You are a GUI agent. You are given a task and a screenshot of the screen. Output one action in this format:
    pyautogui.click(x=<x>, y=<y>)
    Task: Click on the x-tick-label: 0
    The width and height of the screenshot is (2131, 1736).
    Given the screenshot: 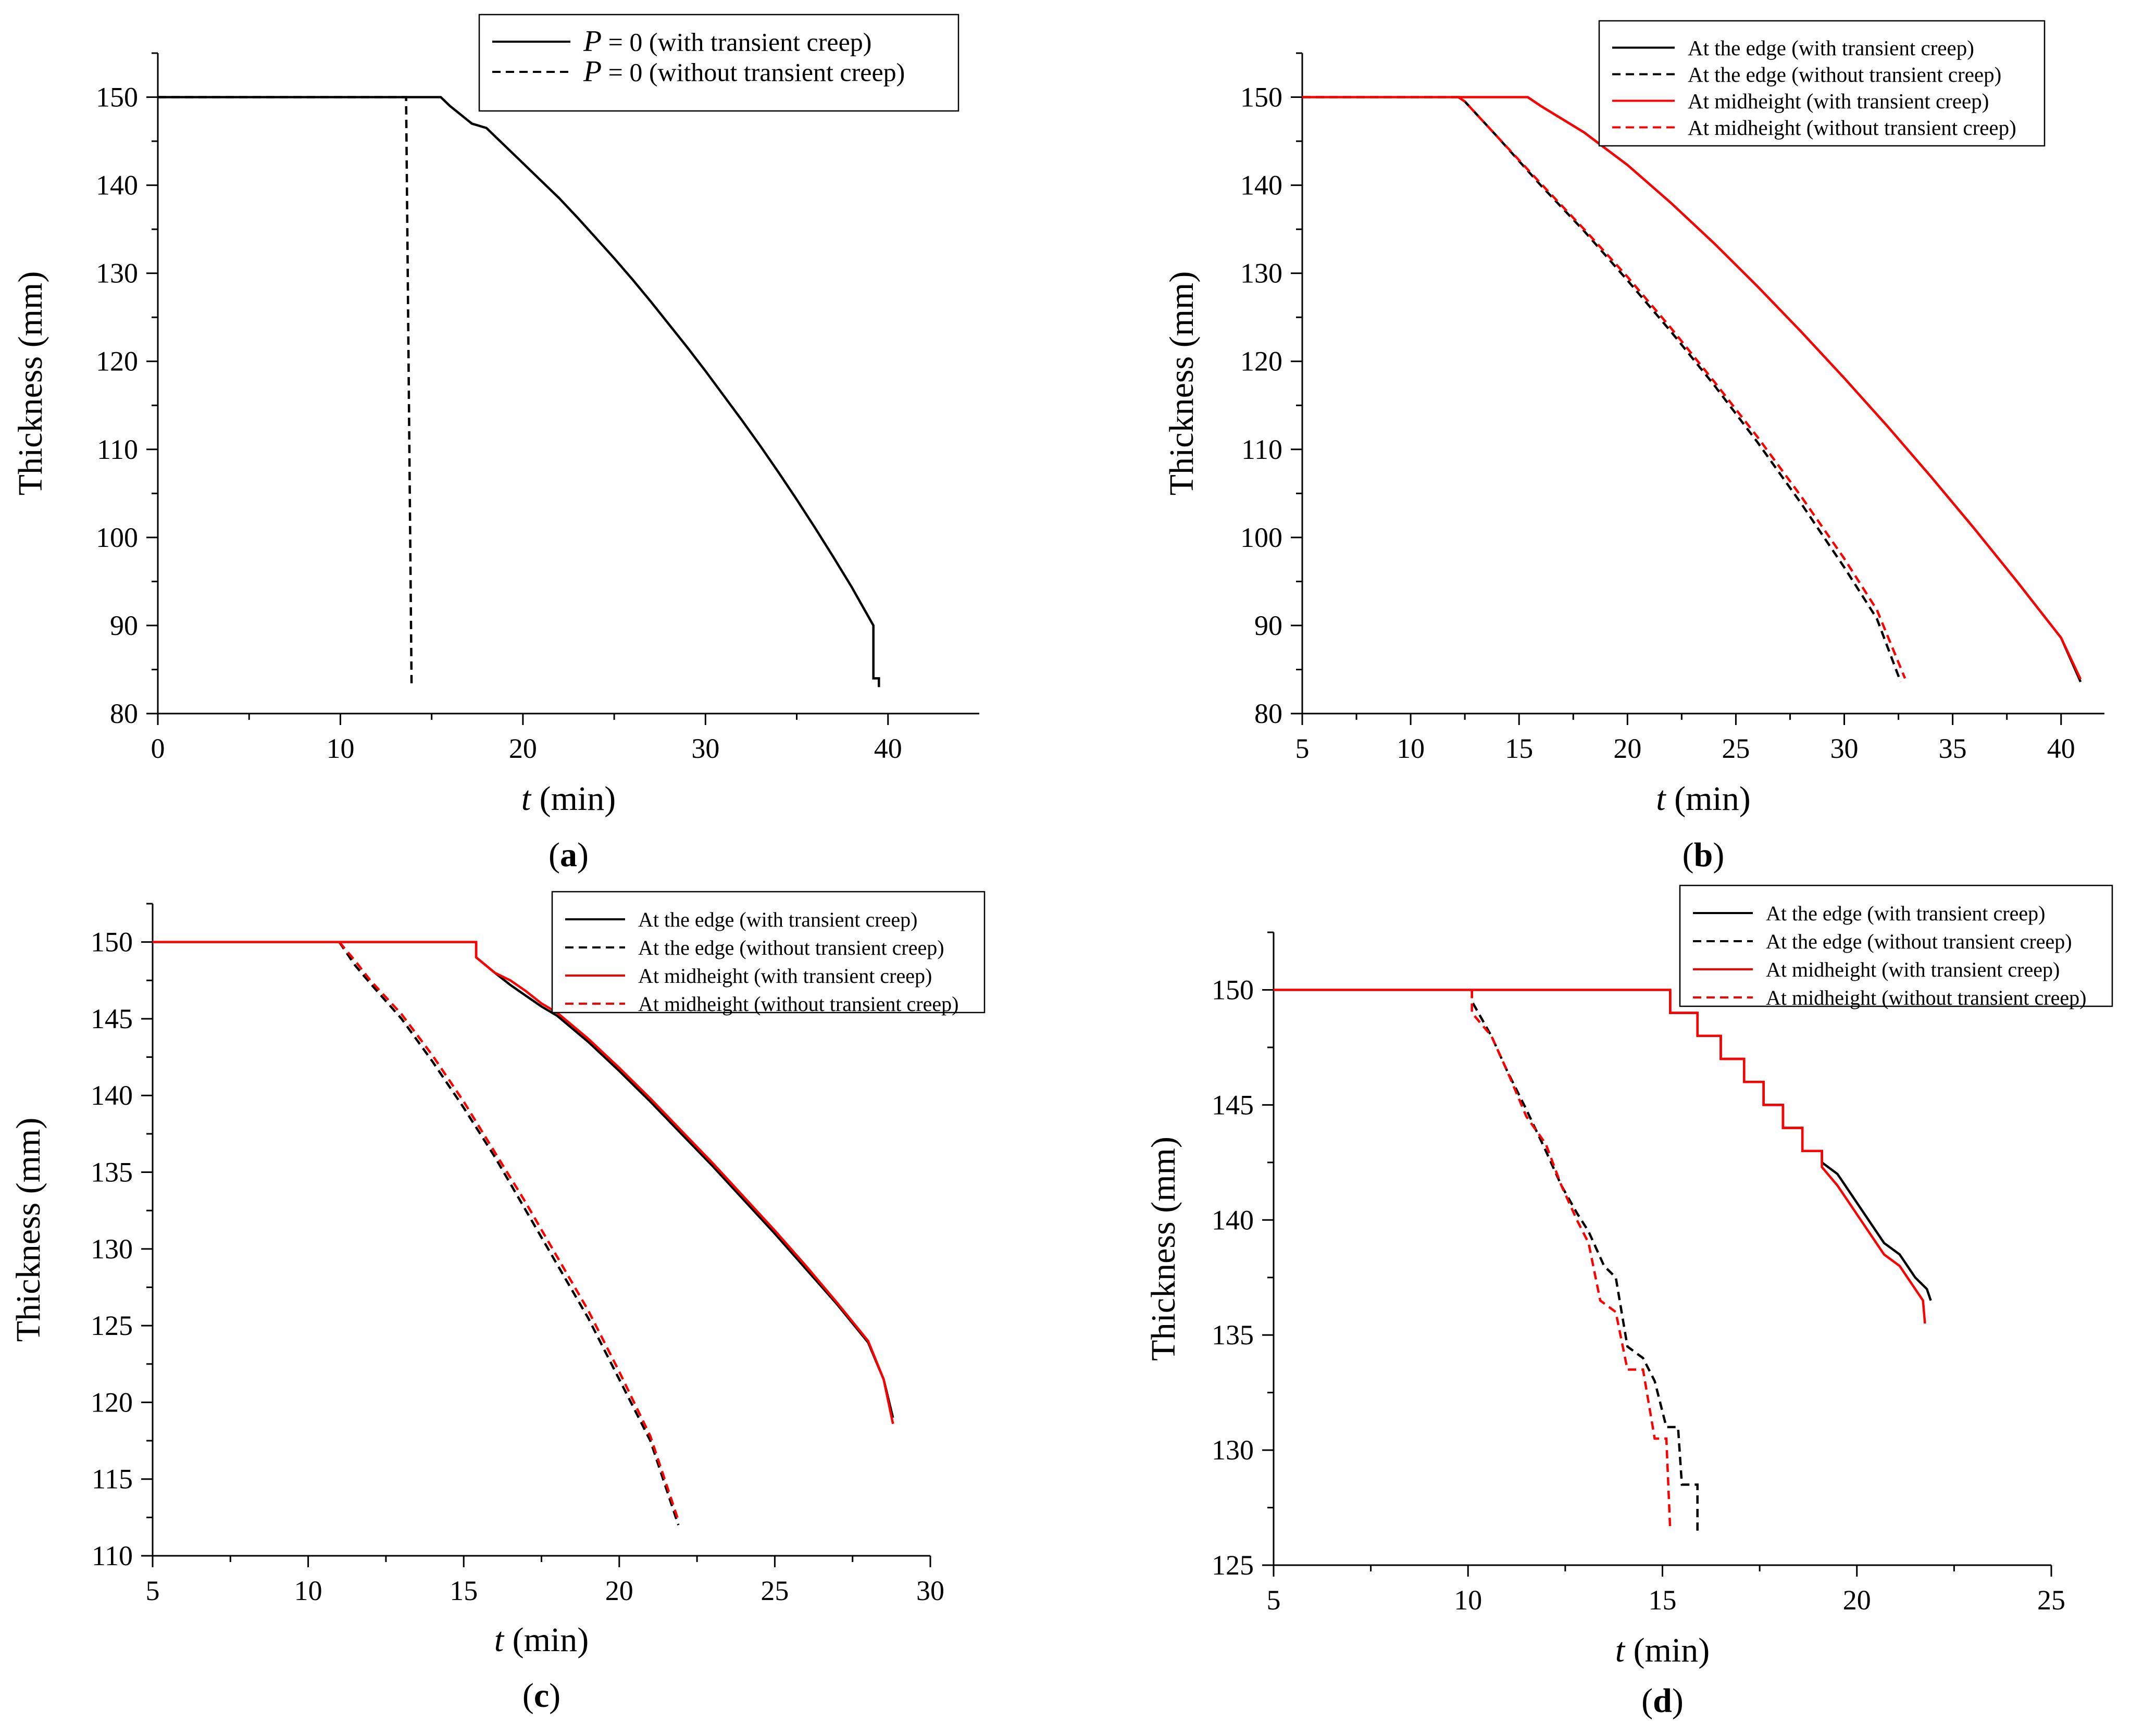 What is the action you would take?
    pyautogui.click(x=158, y=749)
    